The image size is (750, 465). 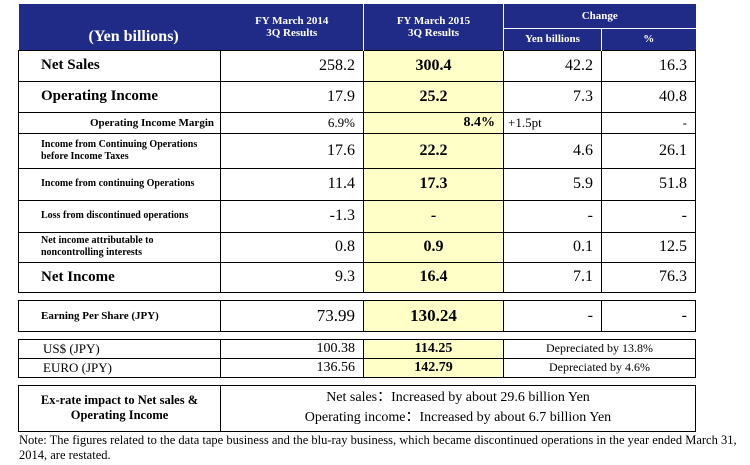 What do you see at coordinates (599, 348) in the screenshot?
I see `change-text: Depreciated by 13.8%` at bounding box center [599, 348].